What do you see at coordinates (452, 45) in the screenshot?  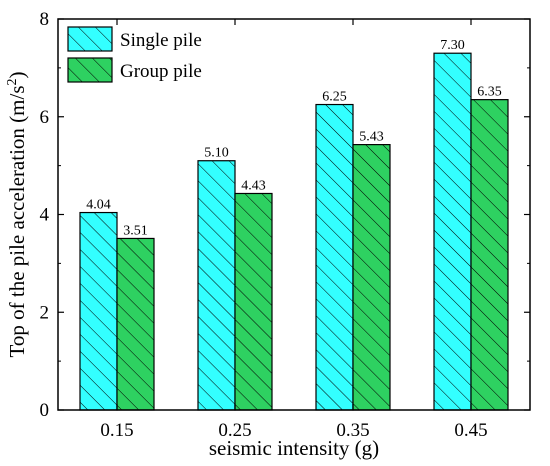 I see `data-label-0-3: 7.30` at bounding box center [452, 45].